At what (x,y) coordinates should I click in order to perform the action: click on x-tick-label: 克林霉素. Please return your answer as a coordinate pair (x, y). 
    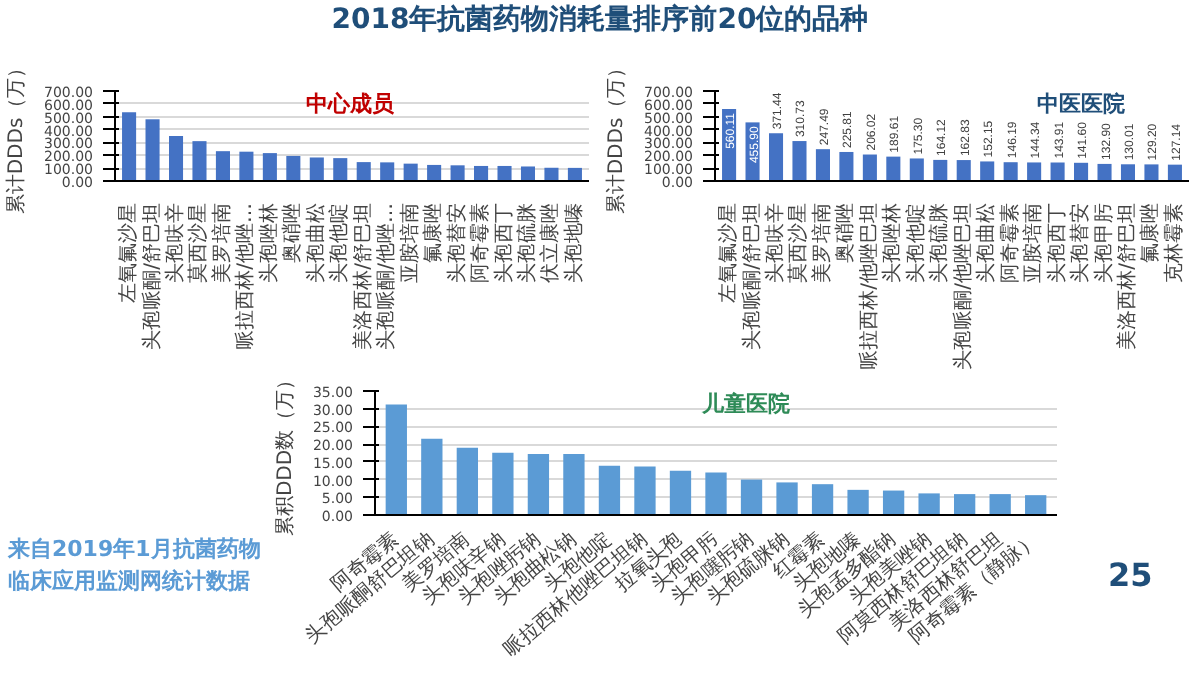
    Looking at the image, I should click on (1173, 243).